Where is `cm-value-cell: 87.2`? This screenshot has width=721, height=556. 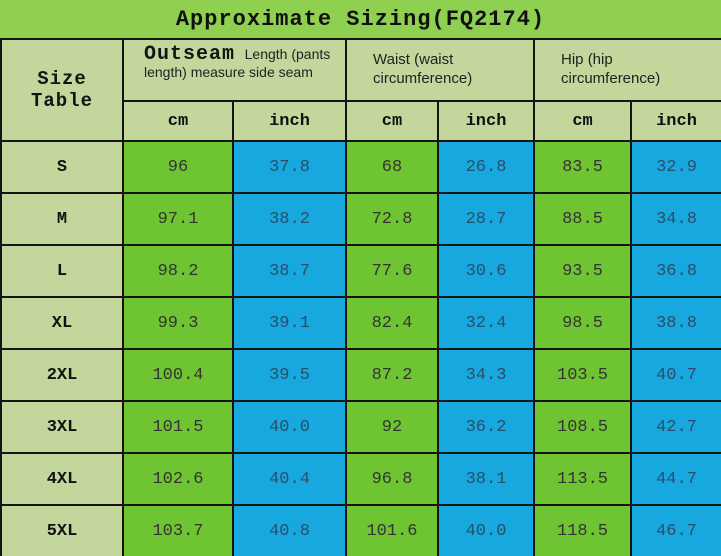
cm-value-cell: 87.2 is located at coordinates (392, 375).